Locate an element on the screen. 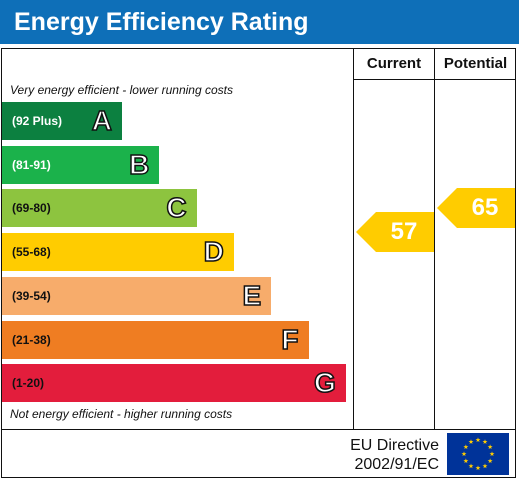 This screenshot has height=480, width=519. band-g: (1-20) G is located at coordinates (174, 383).